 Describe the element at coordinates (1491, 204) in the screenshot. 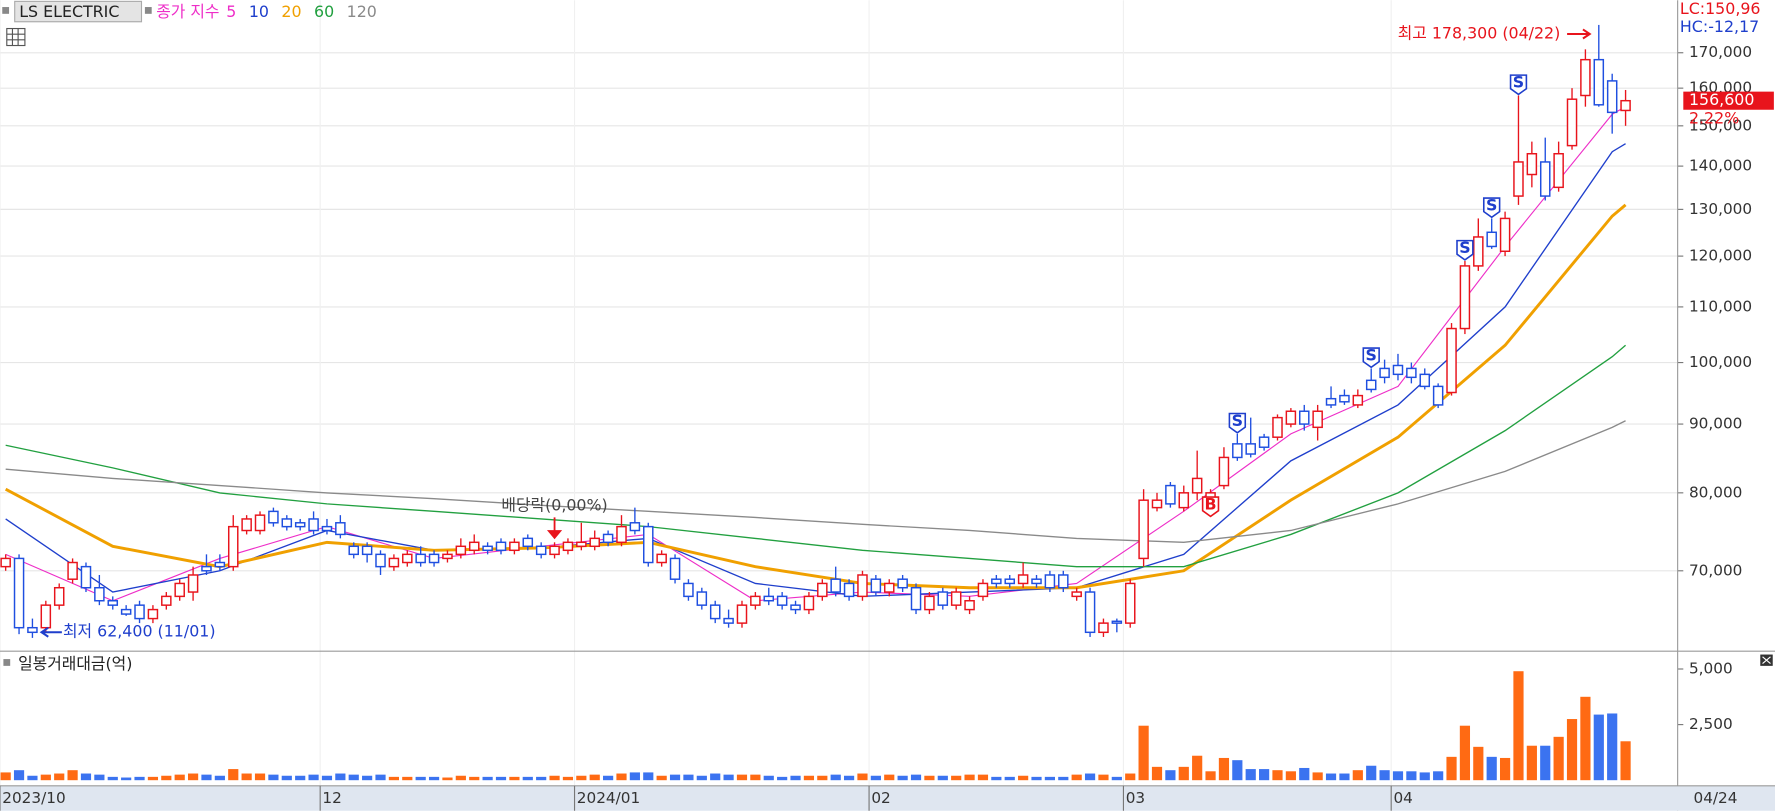

I see `signal-label: S` at that location.